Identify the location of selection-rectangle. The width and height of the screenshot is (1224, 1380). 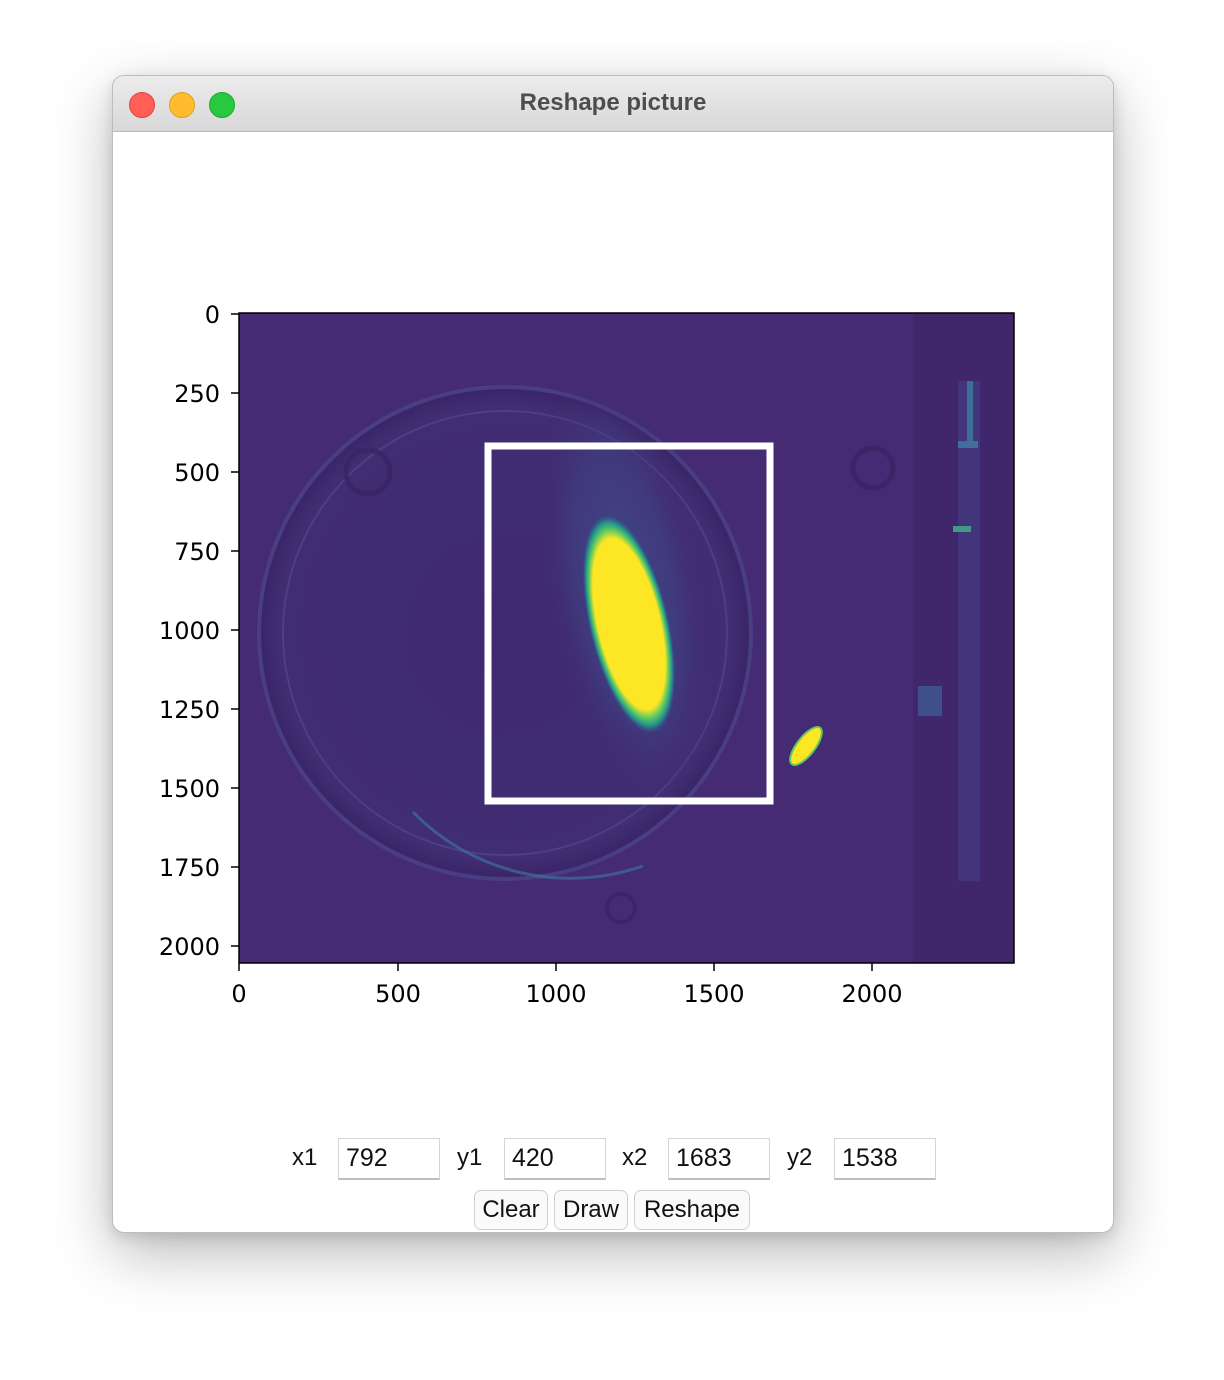
(629, 623).